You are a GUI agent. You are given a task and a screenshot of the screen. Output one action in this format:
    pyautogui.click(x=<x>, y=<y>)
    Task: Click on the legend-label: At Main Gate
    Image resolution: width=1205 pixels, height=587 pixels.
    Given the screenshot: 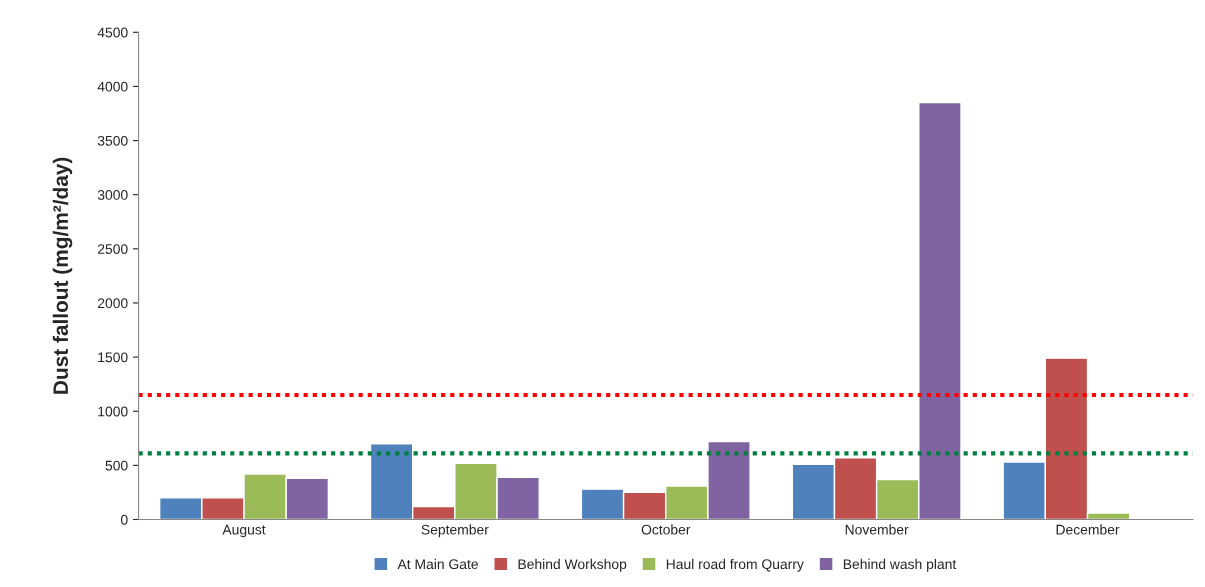 What is the action you would take?
    pyautogui.click(x=437, y=564)
    